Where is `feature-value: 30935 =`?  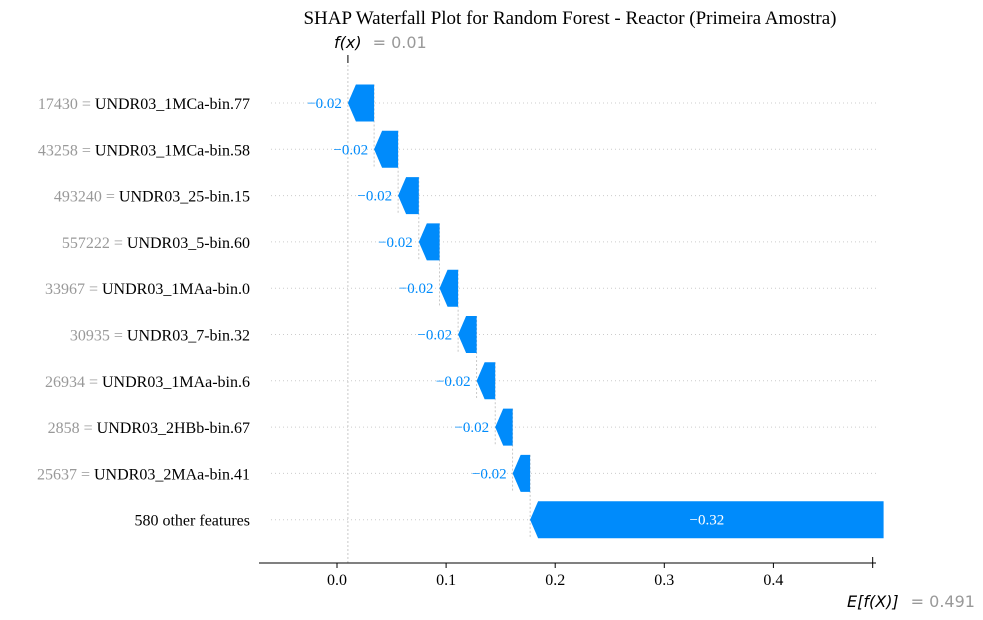 feature-value: 30935 = is located at coordinates (98, 336).